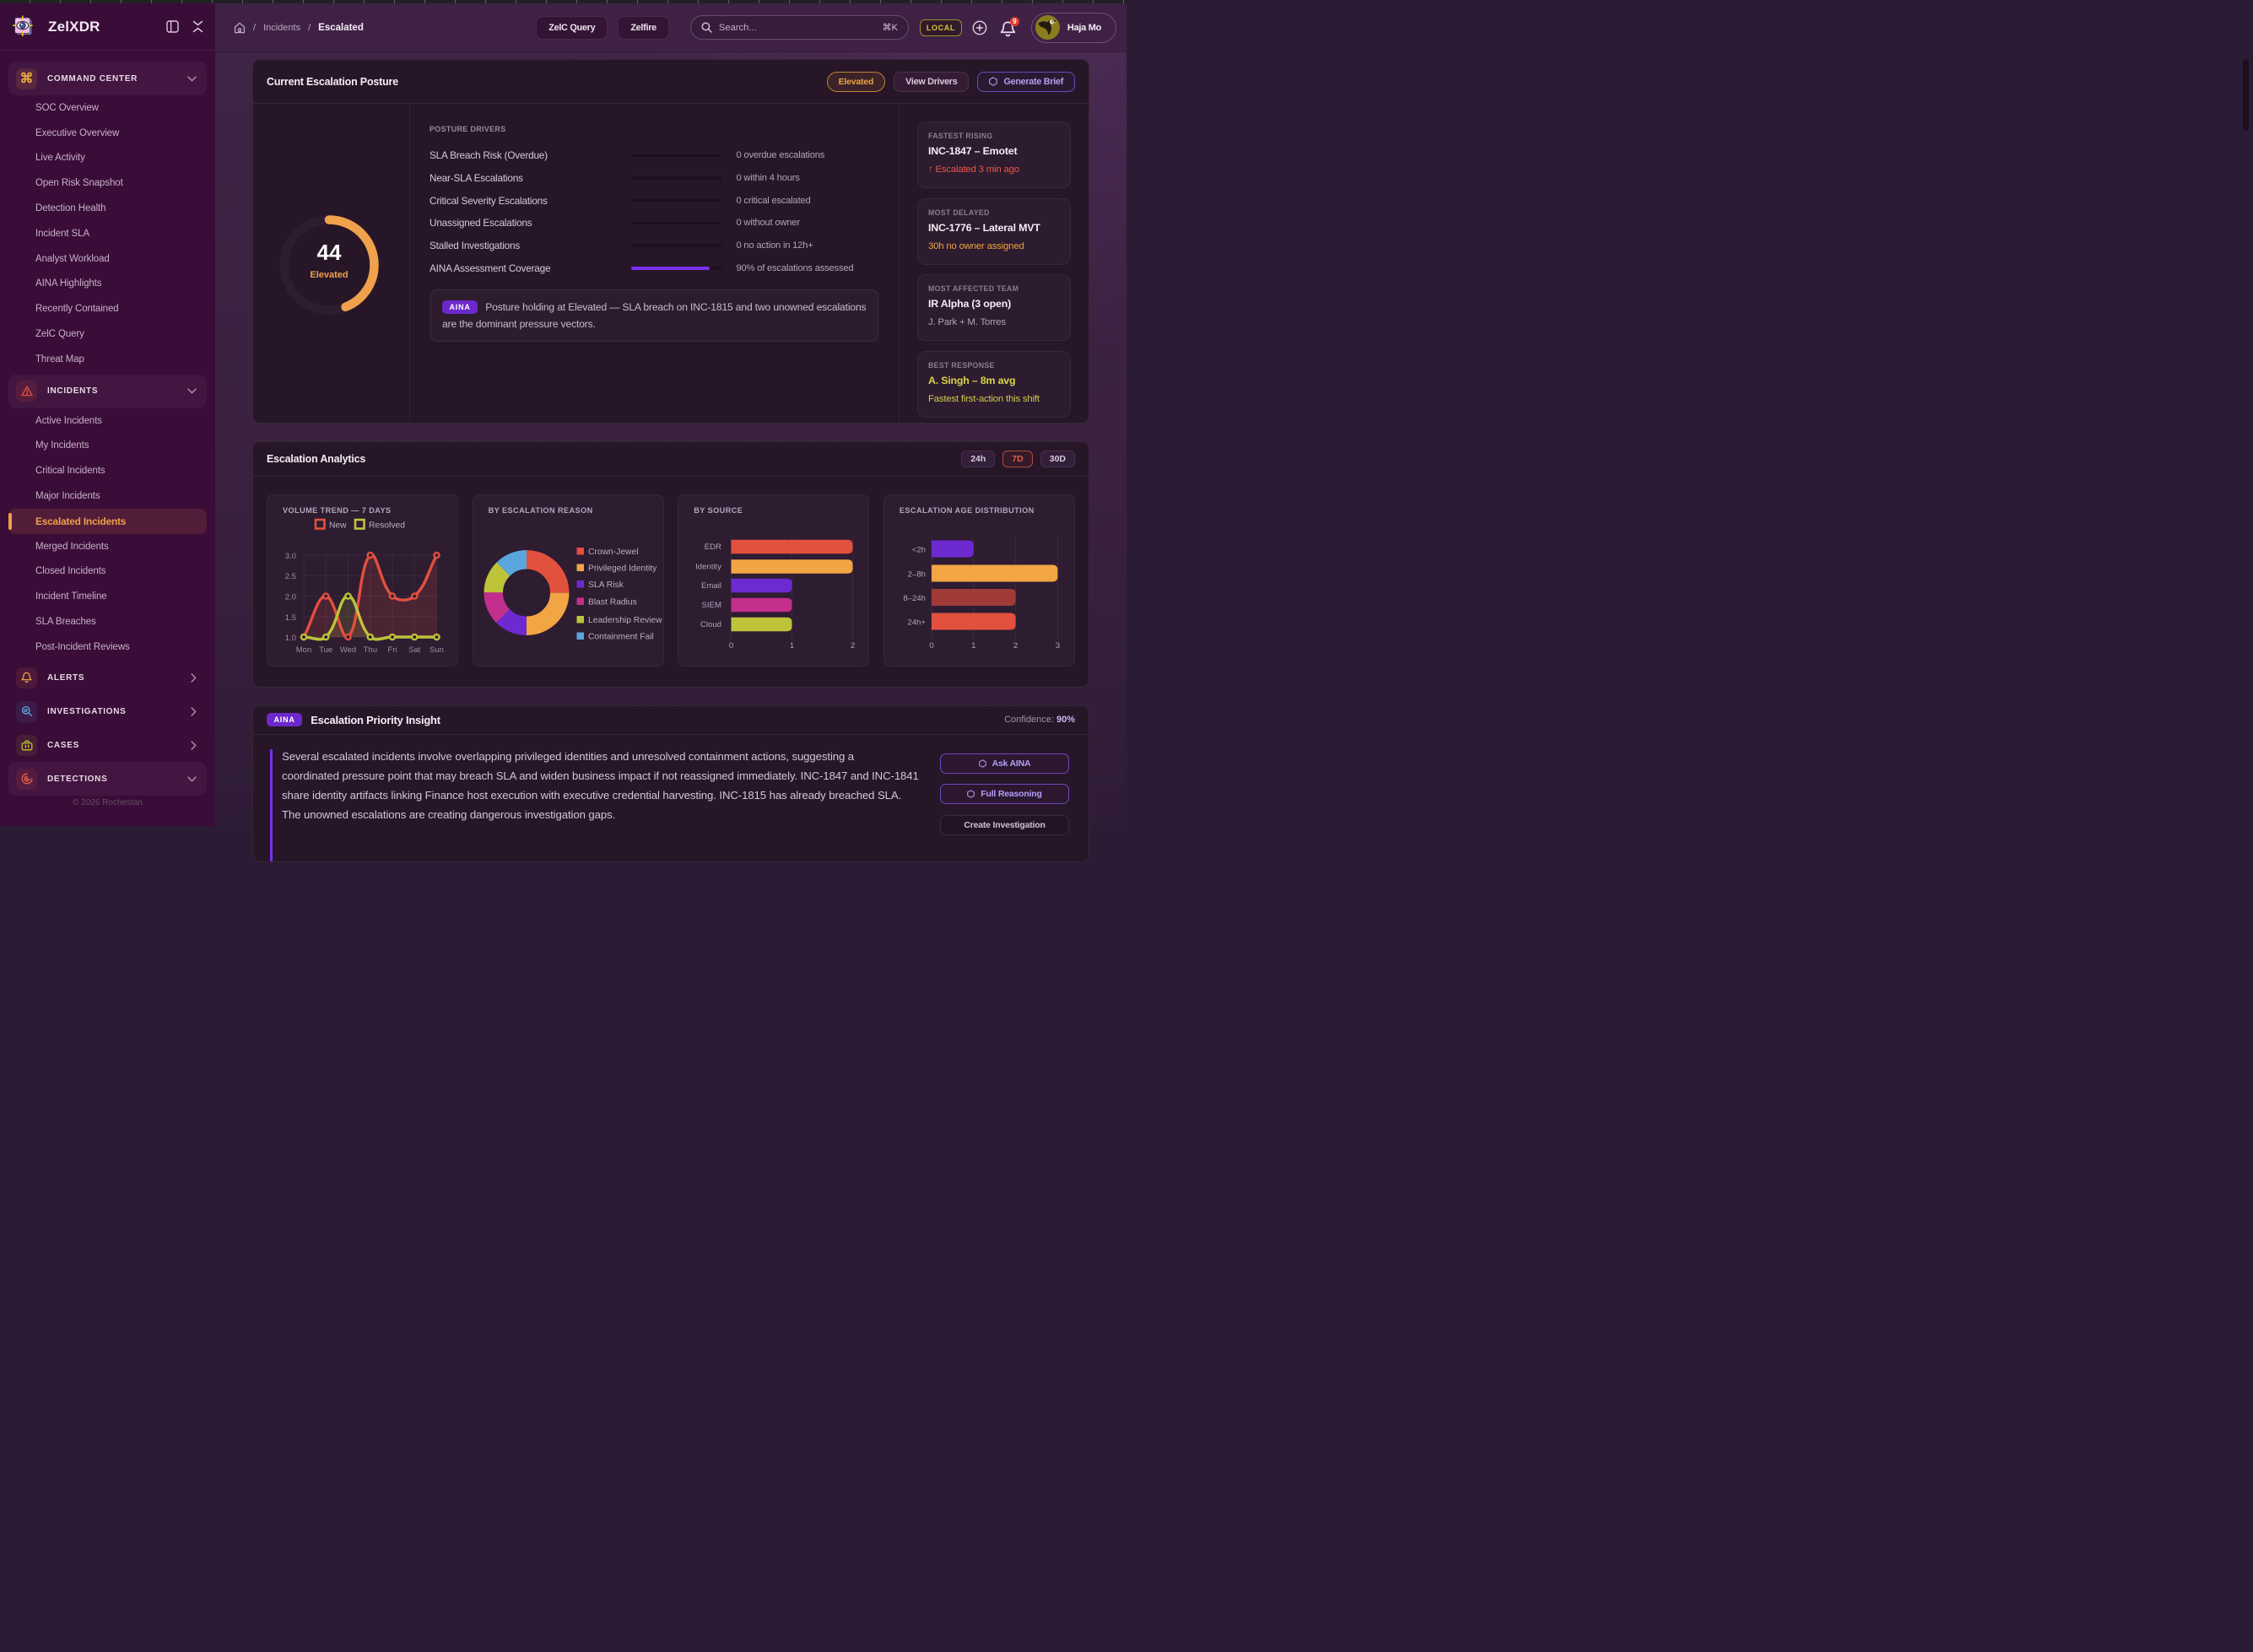 Image resolution: width=2253 pixels, height=1652 pixels. I want to click on svg-text: Cloud, so click(710, 624).